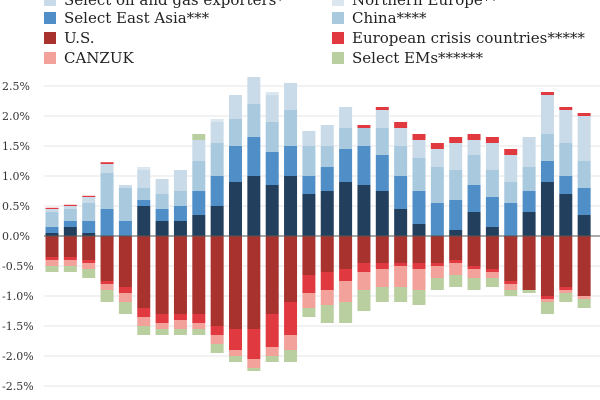 The image size is (600, 400). Describe the element at coordinates (338, 38) in the screenshot. I see `legend-swatch-crisis` at that location.